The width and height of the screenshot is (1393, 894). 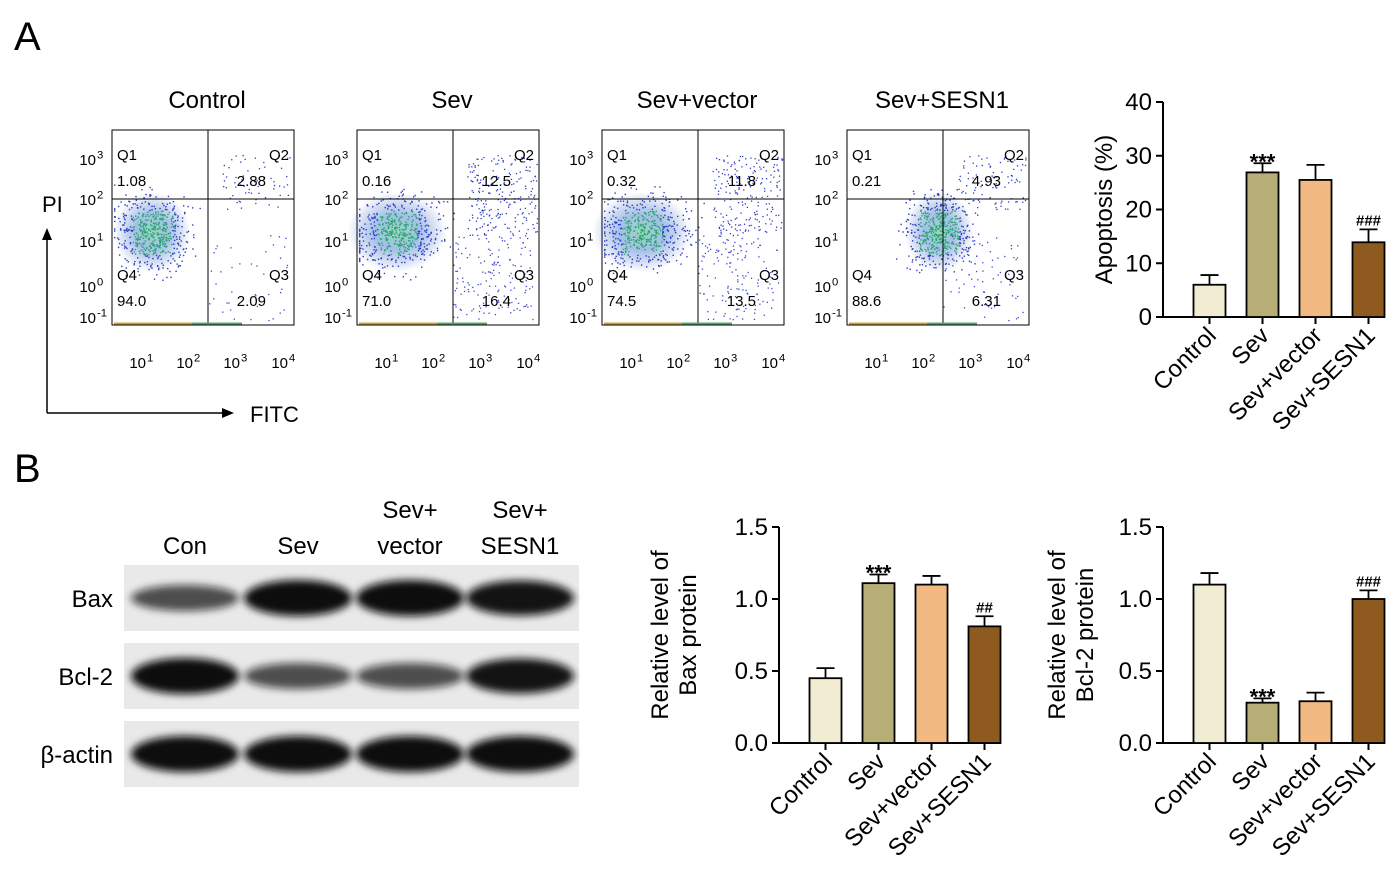 I want to click on significance-mark: ###, so click(x=1369, y=581).